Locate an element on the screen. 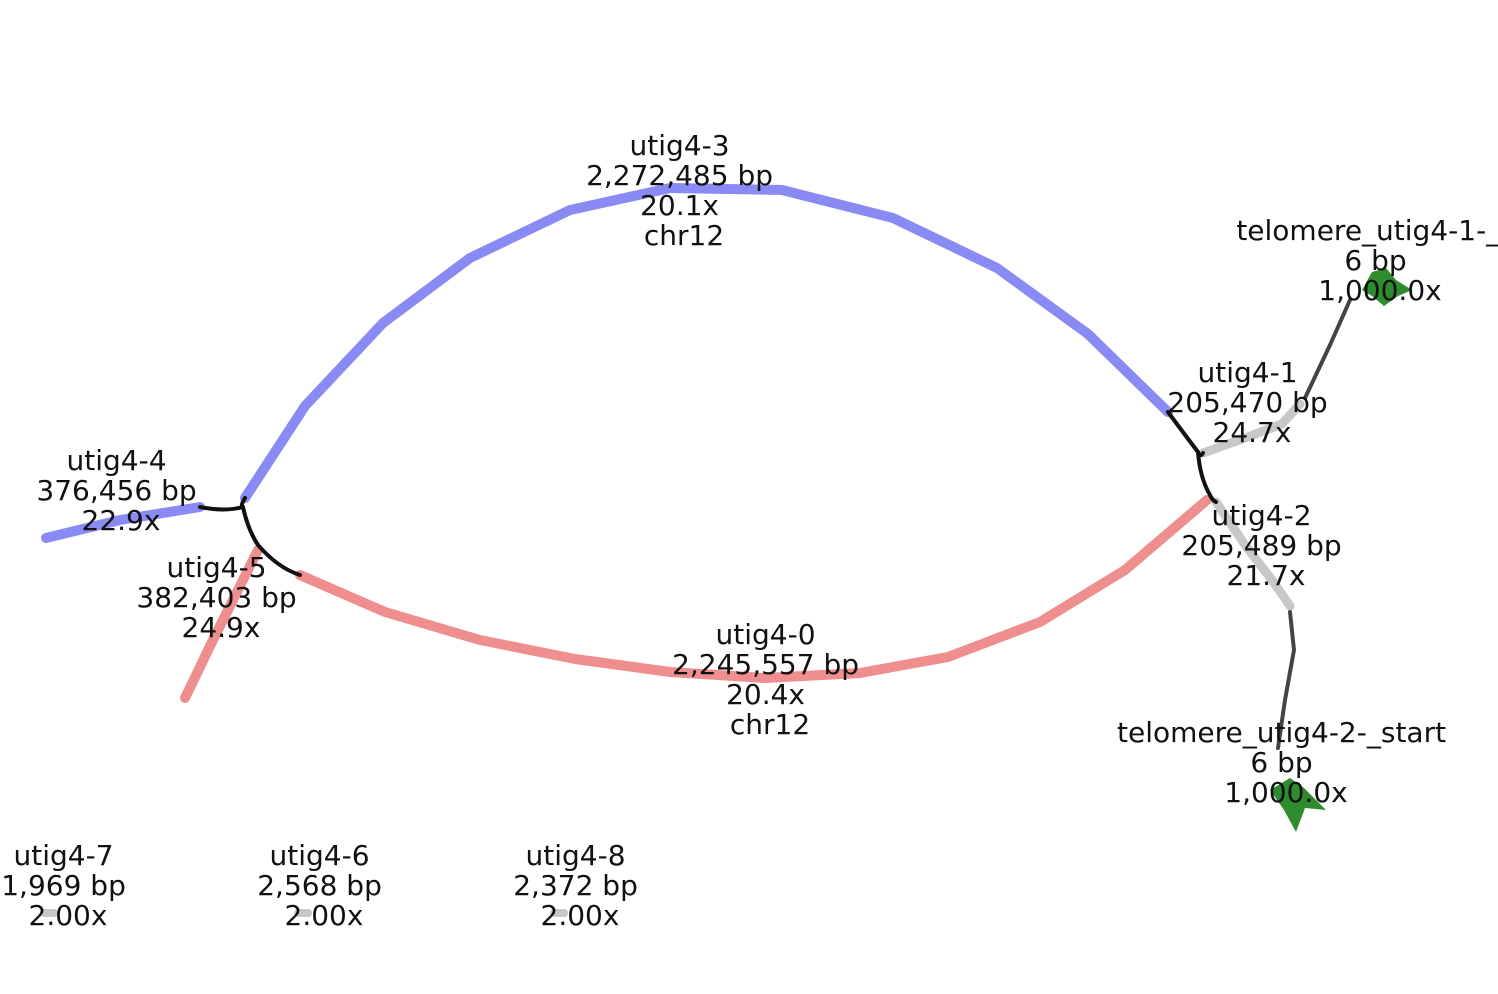  link-utig4-2-telomere is located at coordinates (1286, 680).